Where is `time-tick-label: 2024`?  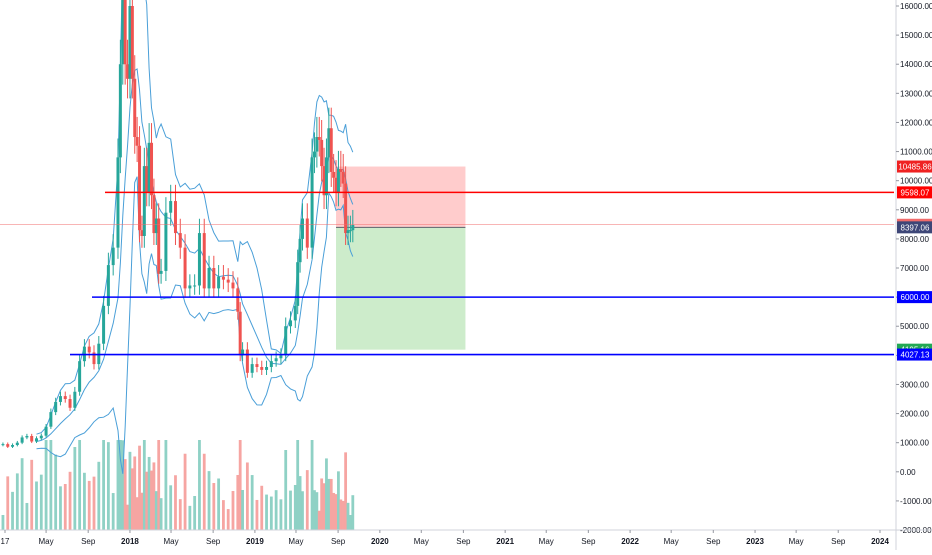
time-tick-label: 2024 is located at coordinates (880, 541).